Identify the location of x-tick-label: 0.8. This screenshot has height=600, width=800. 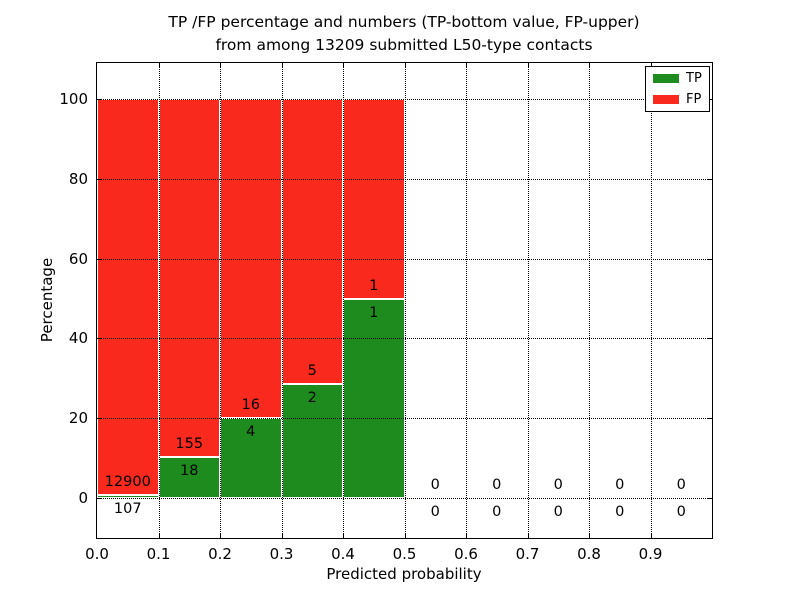
(589, 554).